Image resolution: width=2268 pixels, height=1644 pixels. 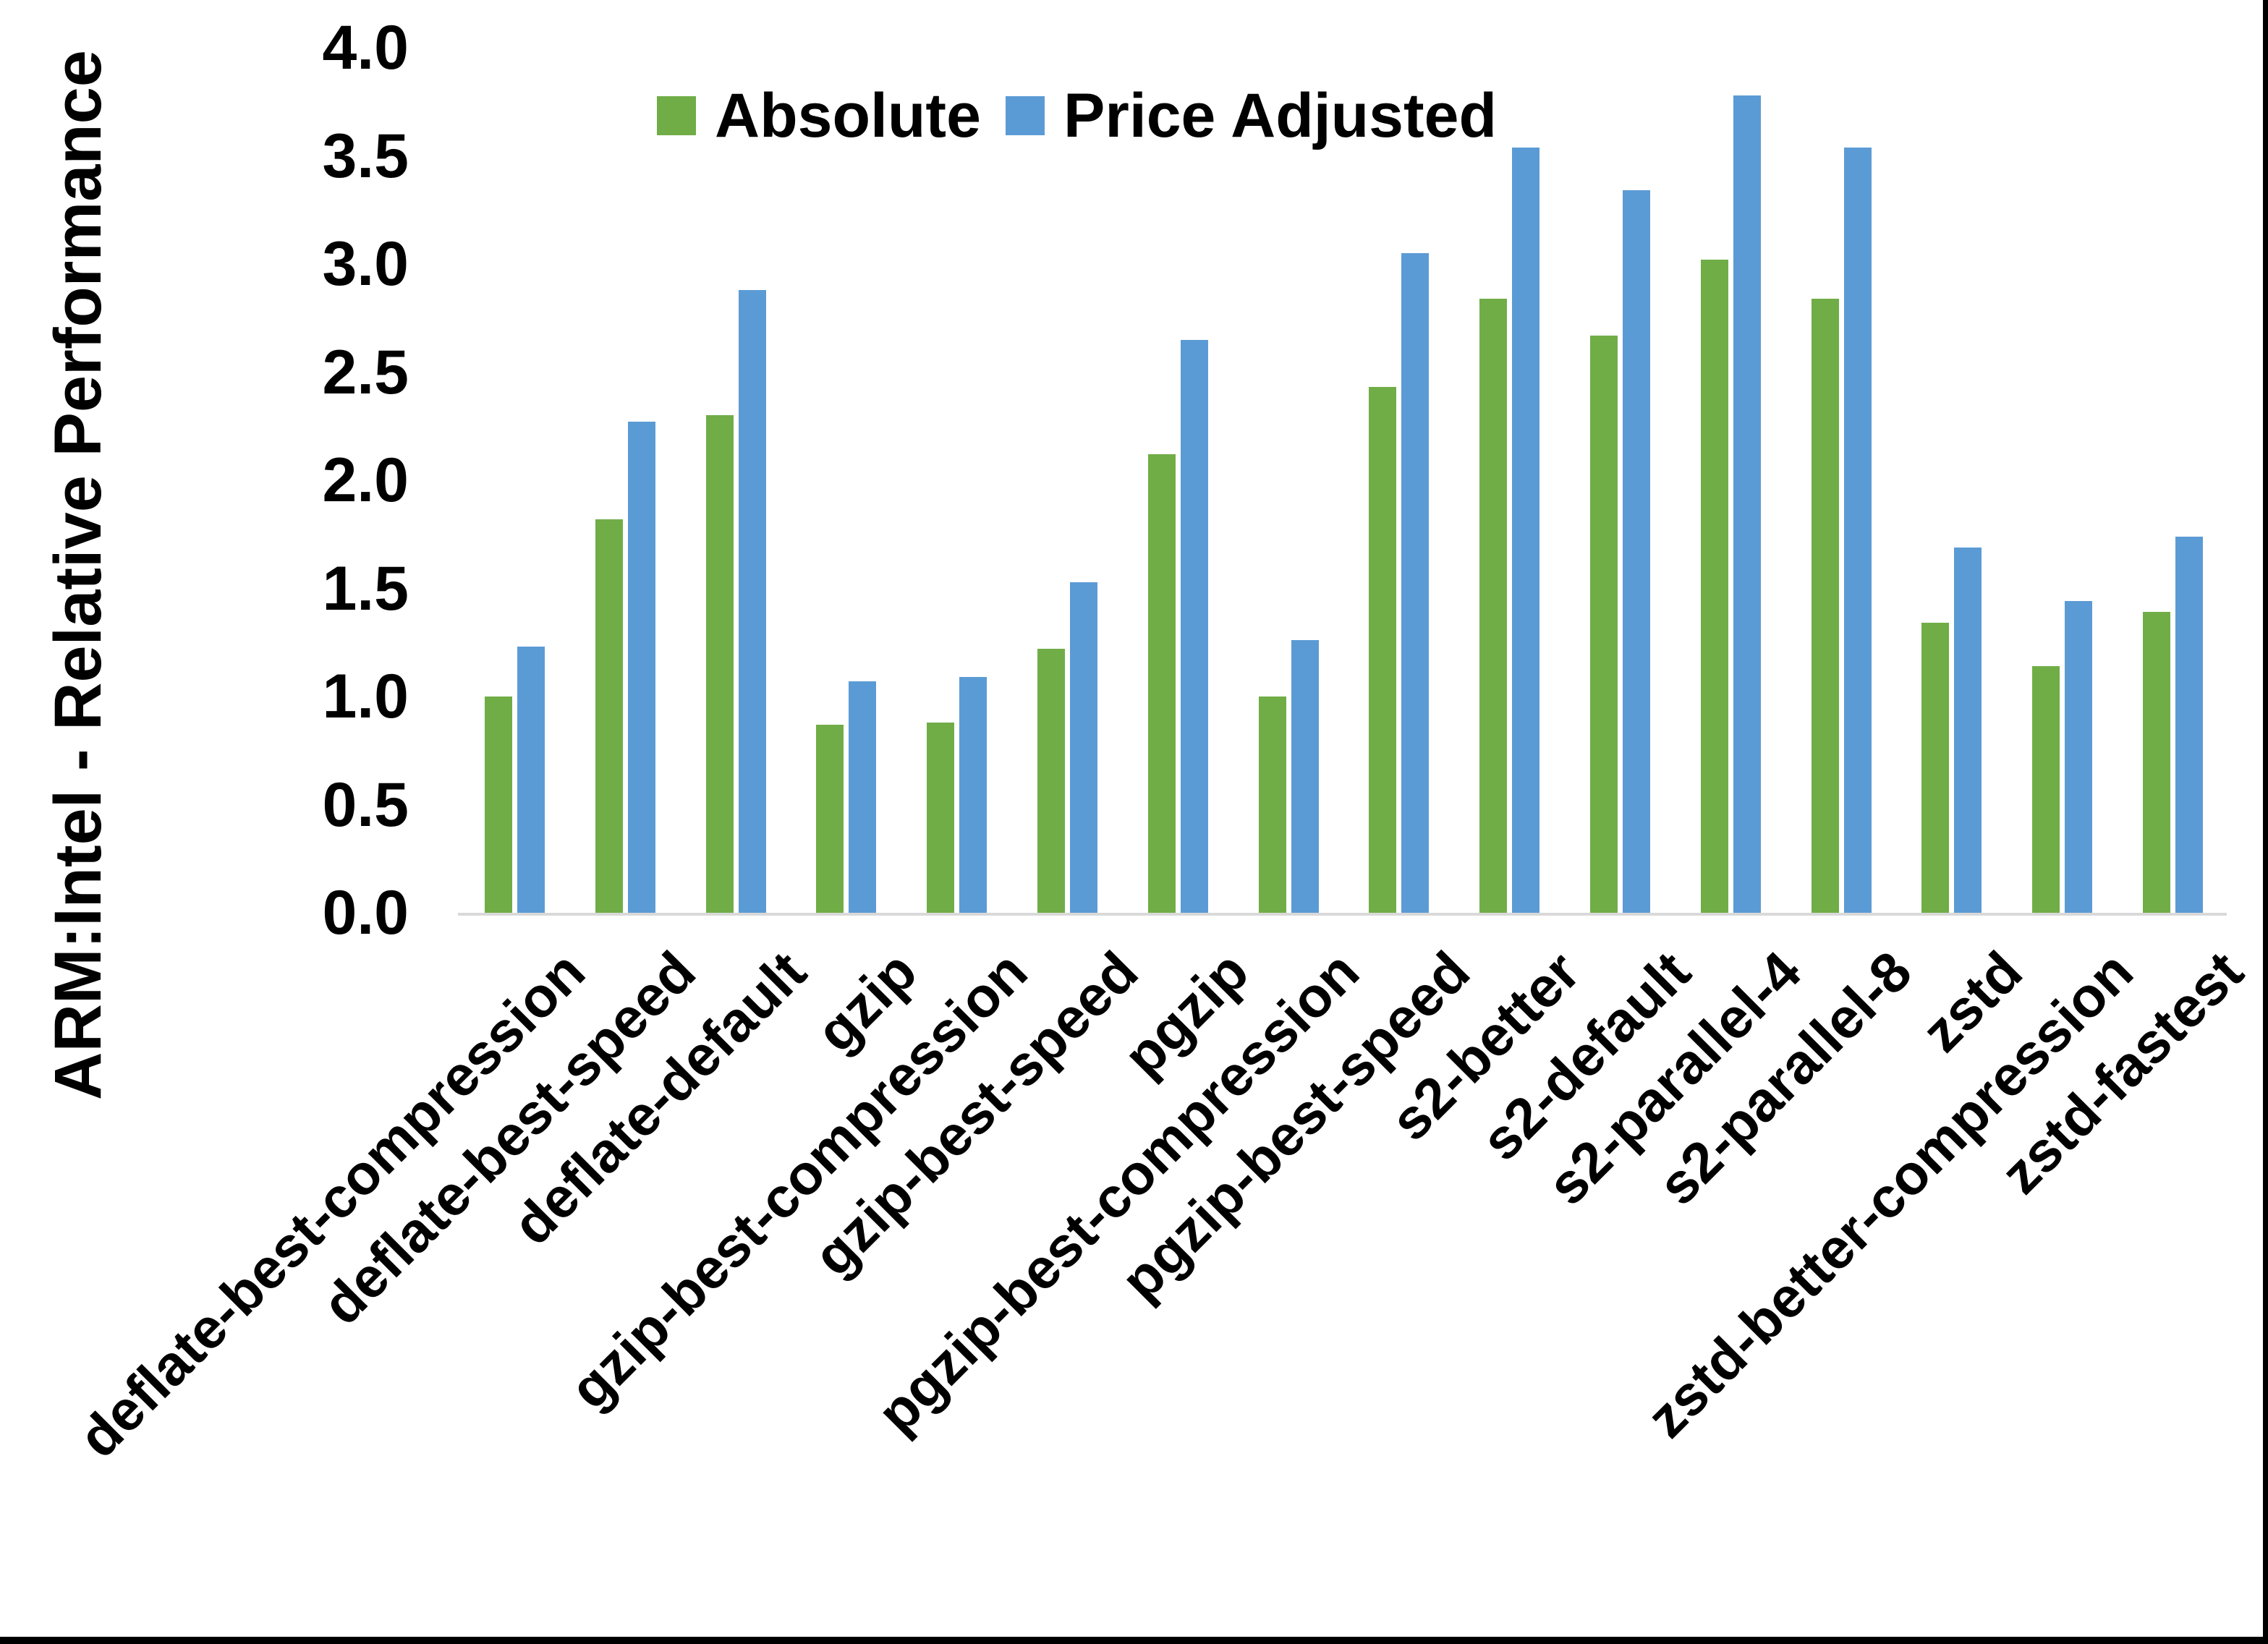 What do you see at coordinates (2265, 822) in the screenshot?
I see `figure-border-right` at bounding box center [2265, 822].